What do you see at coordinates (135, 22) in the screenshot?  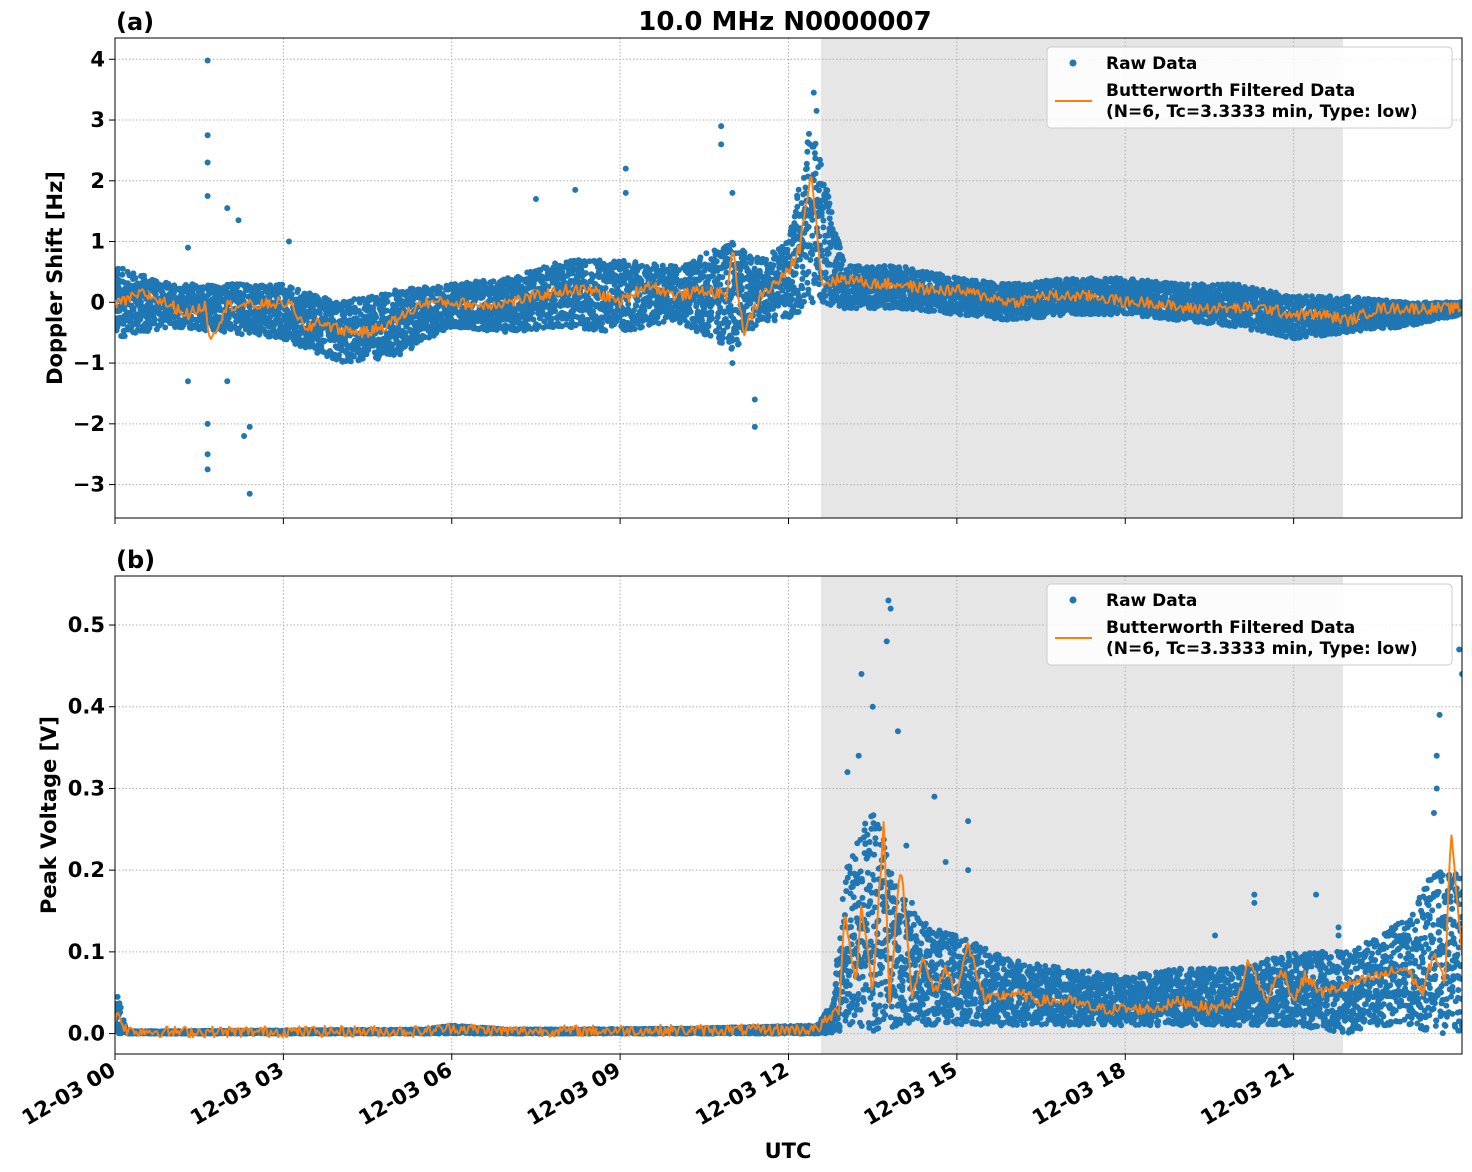 I see `panel-a-label: (a)` at bounding box center [135, 22].